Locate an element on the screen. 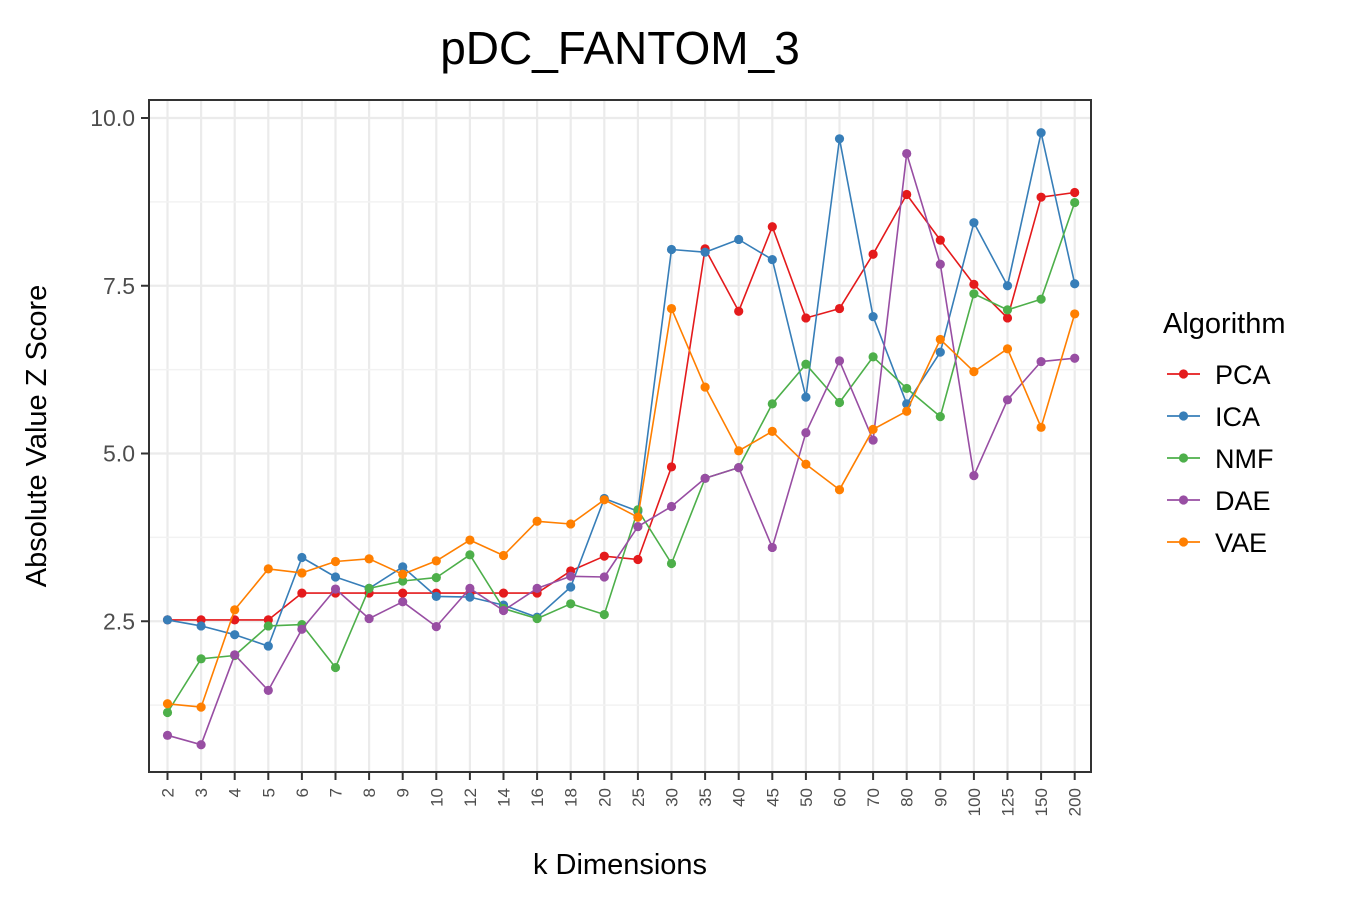 The image size is (1350, 905). x-tick-label: 12 is located at coordinates (470, 797).